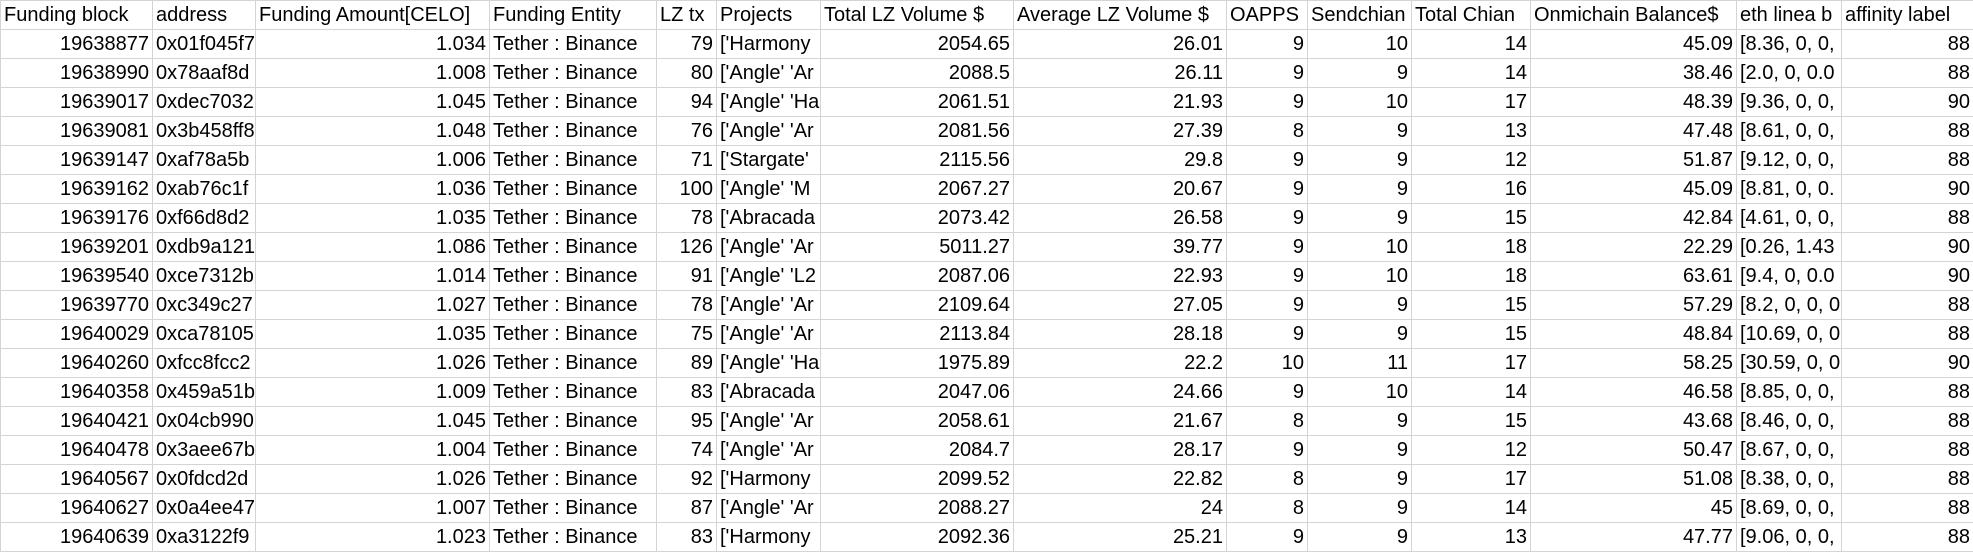  Describe the element at coordinates (1120, 479) in the screenshot. I see `cell-average-lz-volume: 22.82` at that location.